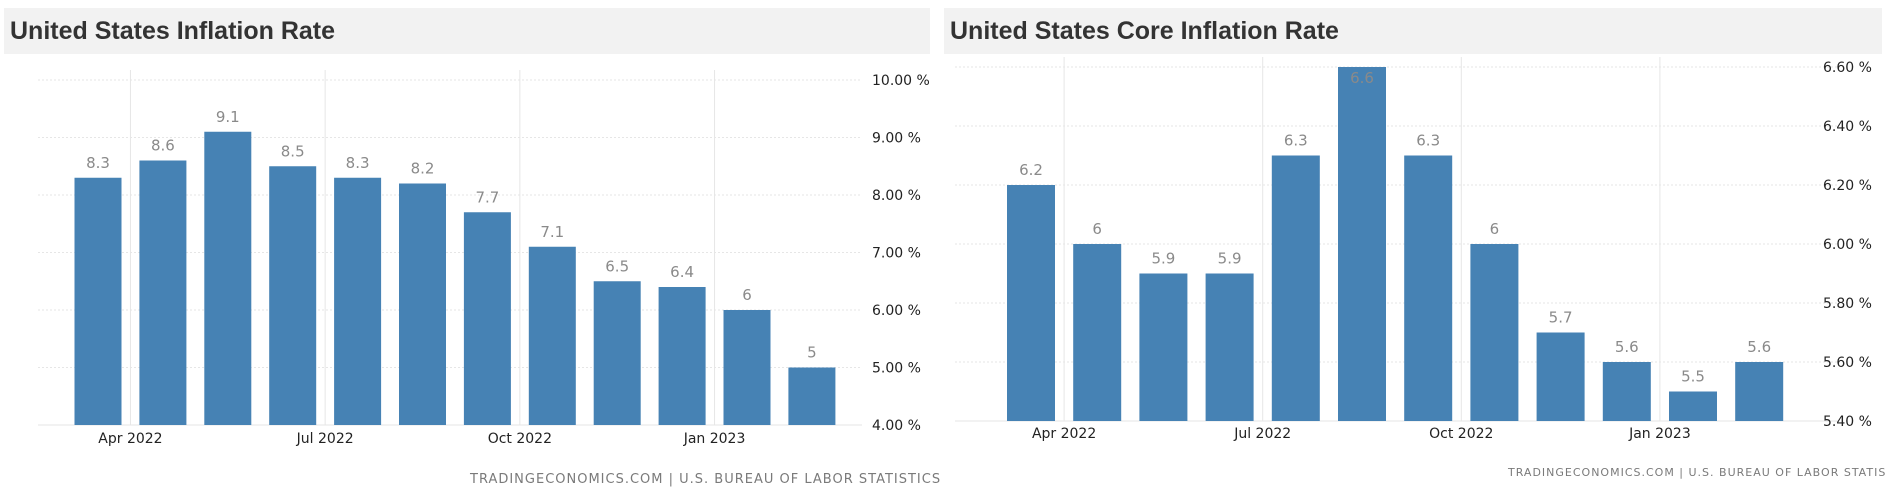 Image resolution: width=1886 pixels, height=494 pixels. Describe the element at coordinates (163, 146) in the screenshot. I see `data-label: 8.6` at that location.